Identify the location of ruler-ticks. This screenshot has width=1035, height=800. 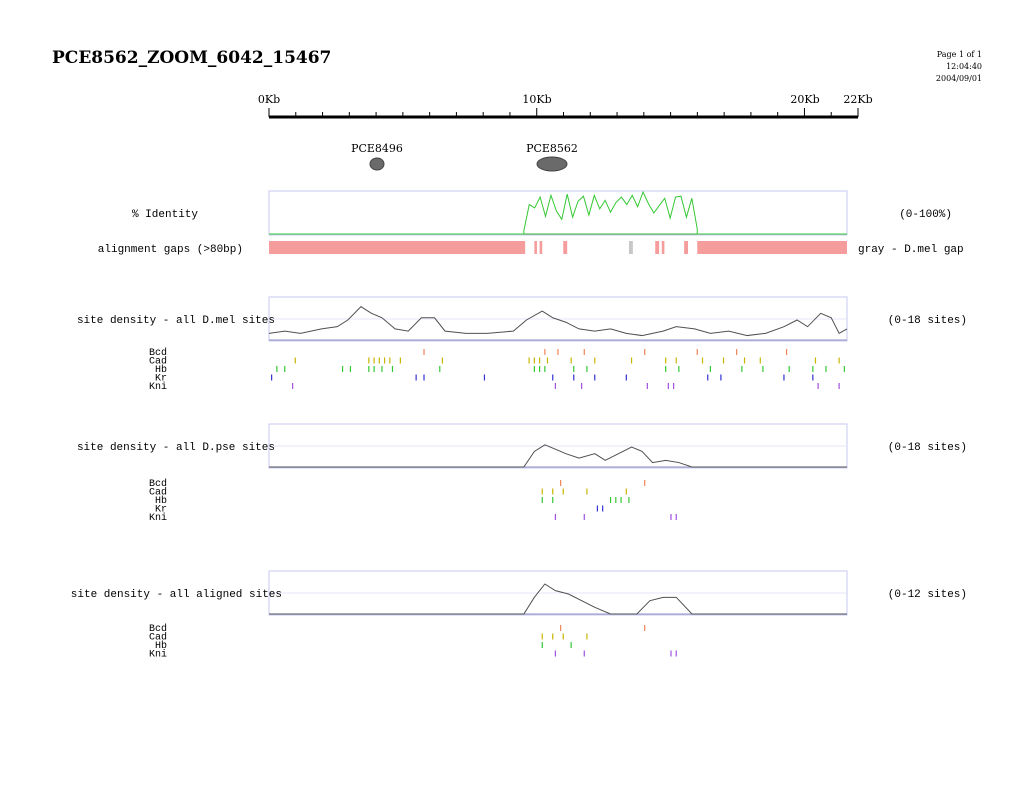
(563, 112).